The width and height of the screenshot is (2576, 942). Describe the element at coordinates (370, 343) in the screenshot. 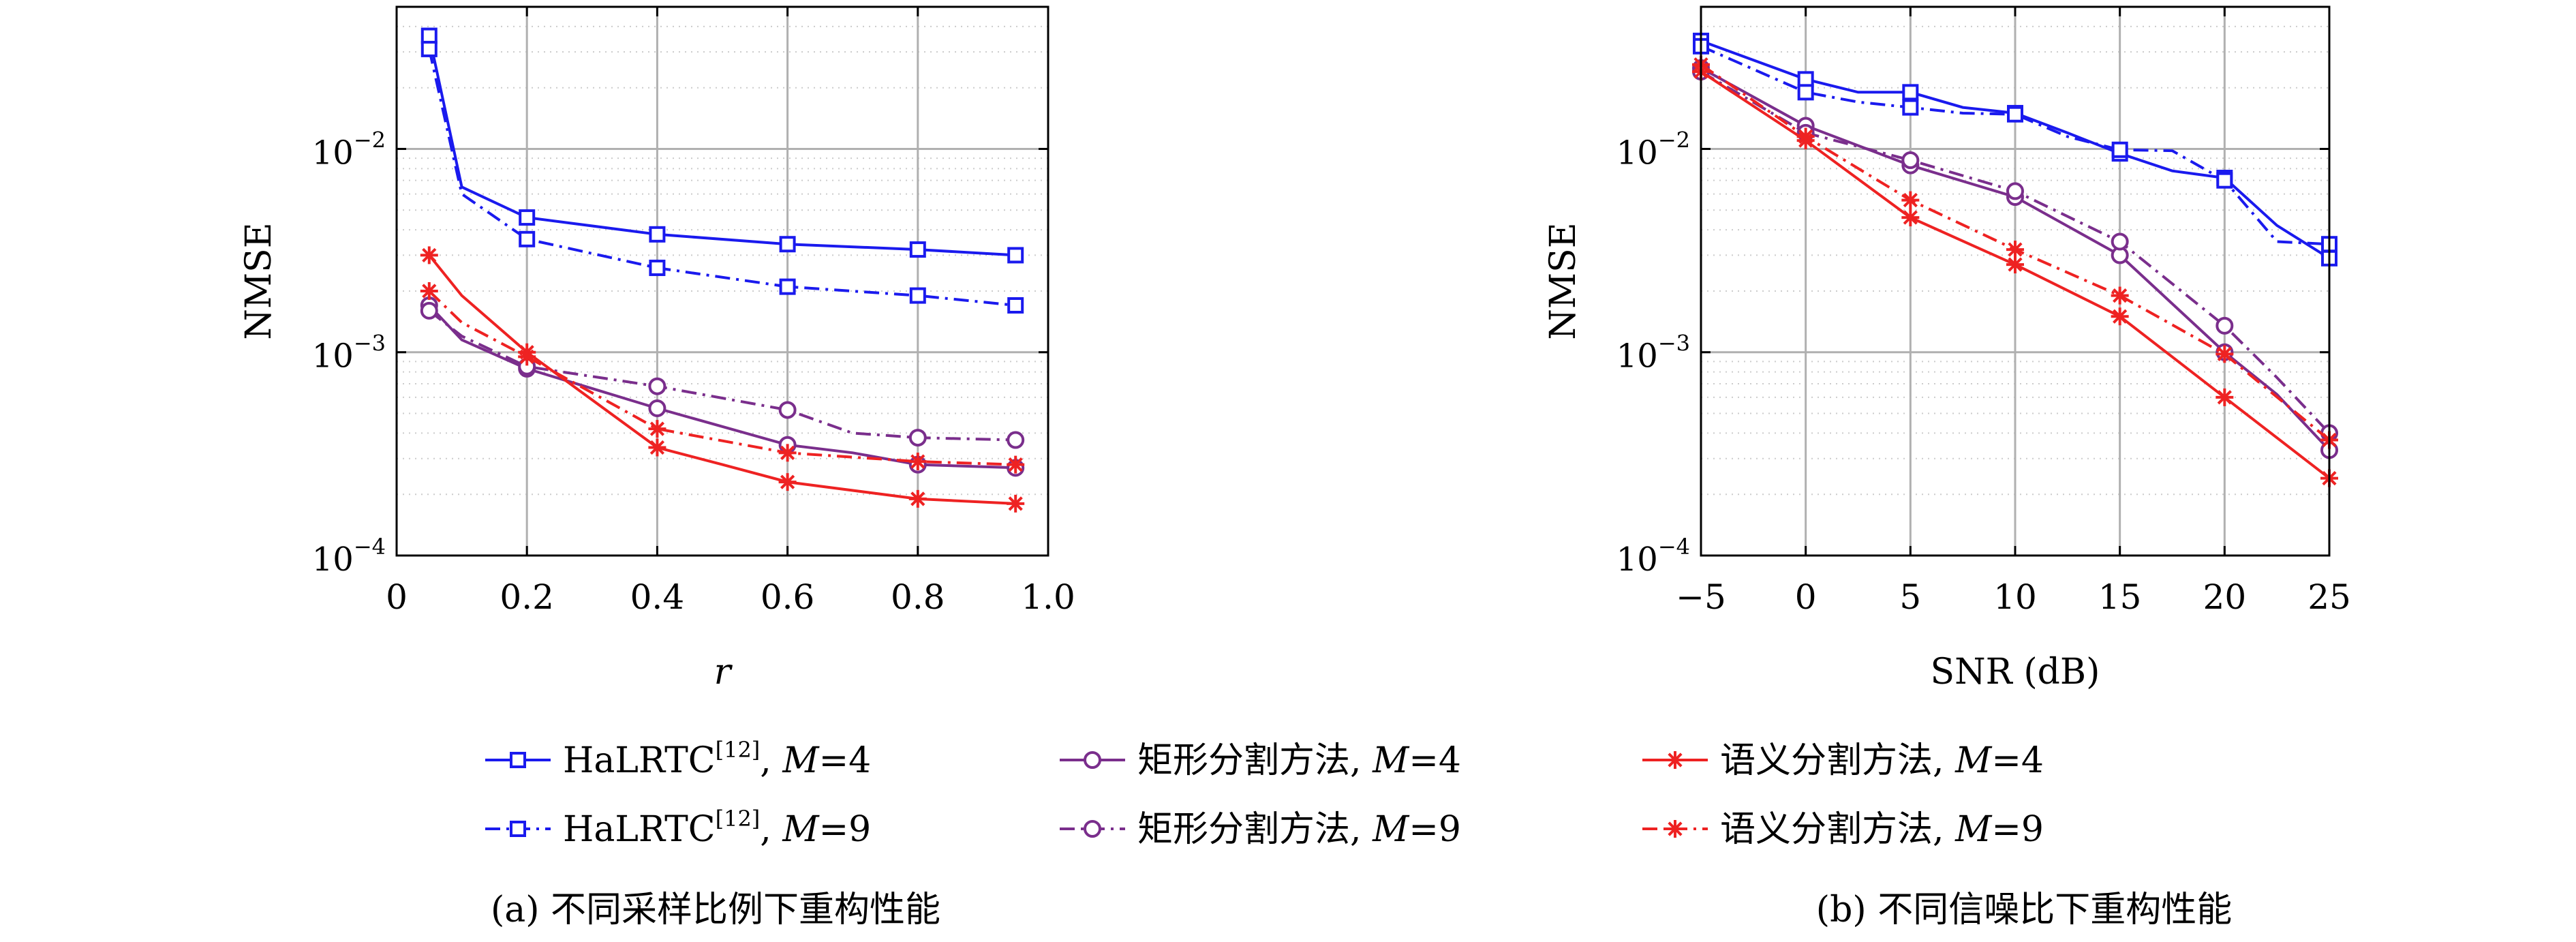

I see `y-tick-exponent: −3` at that location.